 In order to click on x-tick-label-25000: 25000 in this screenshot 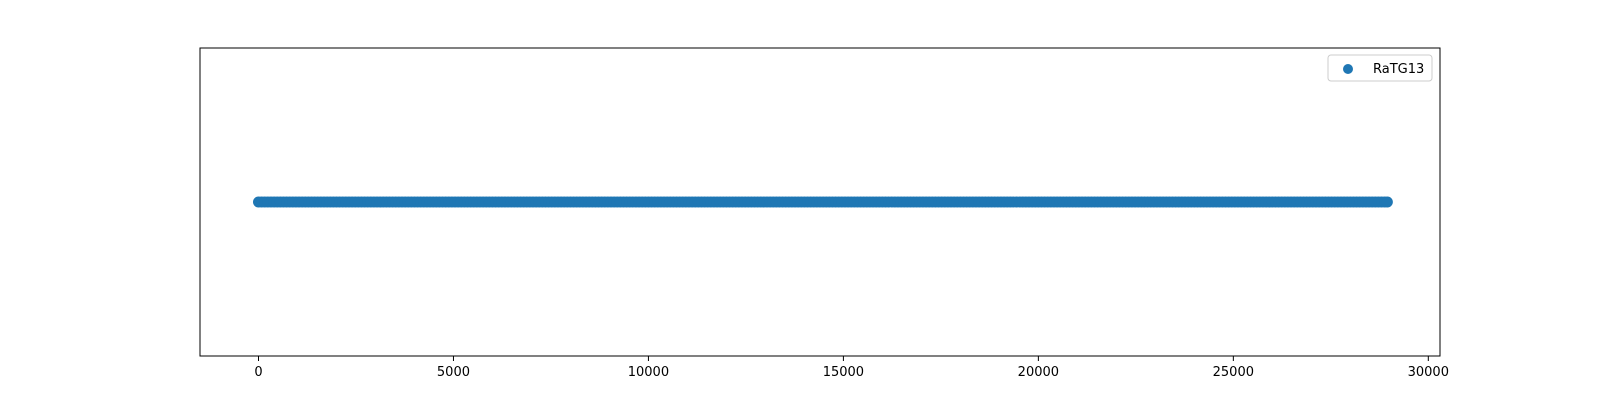, I will do `click(1233, 372)`.